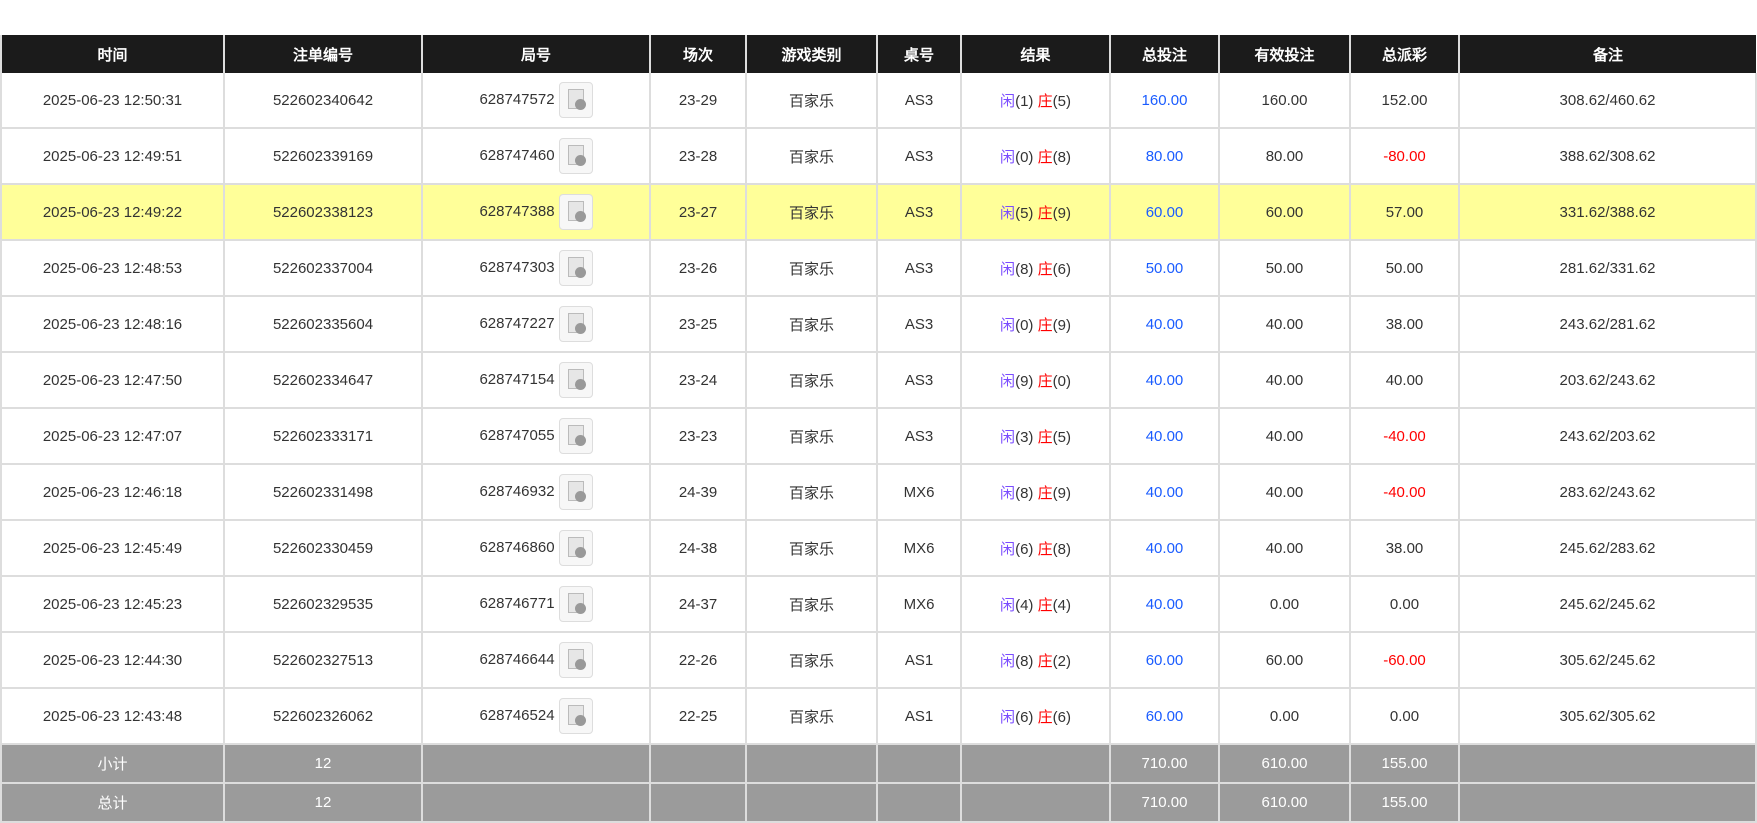 The width and height of the screenshot is (1757, 823). Describe the element at coordinates (1607, 380) in the screenshot. I see `note-cell: 203.62/243.62` at that location.